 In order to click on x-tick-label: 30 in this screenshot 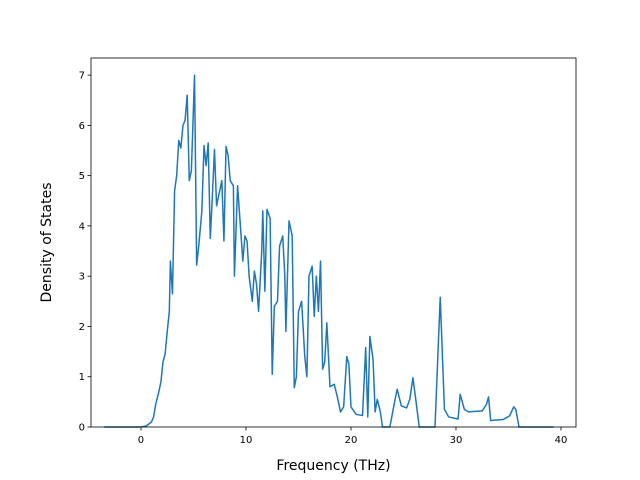, I will do `click(456, 440)`.